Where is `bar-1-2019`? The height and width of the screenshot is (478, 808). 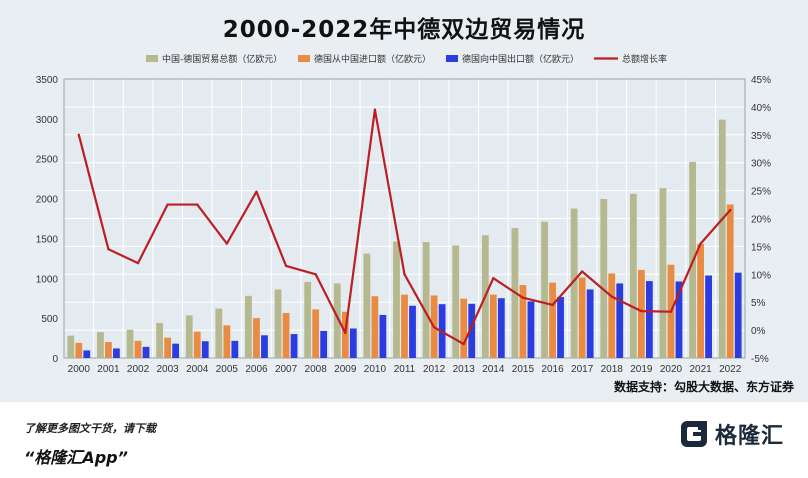 bar-1-2019 is located at coordinates (641, 313).